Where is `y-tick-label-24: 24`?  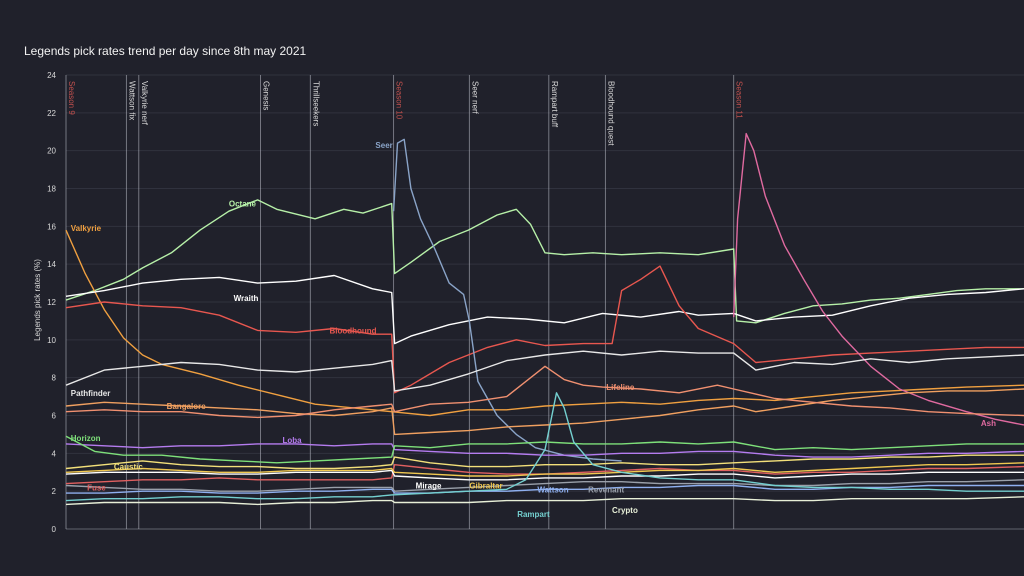 y-tick-label-24: 24 is located at coordinates (51, 75).